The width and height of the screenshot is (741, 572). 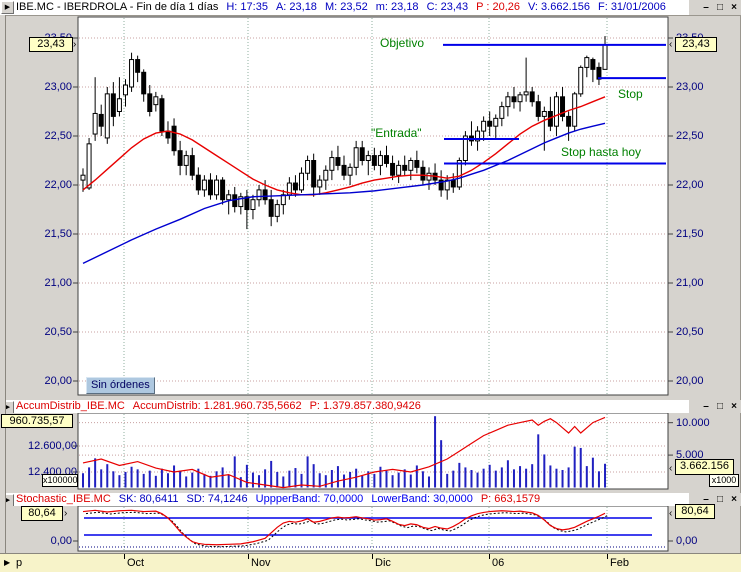 What do you see at coordinates (601, 152) in the screenshot?
I see `annotation-label: Stop hasta hoy` at bounding box center [601, 152].